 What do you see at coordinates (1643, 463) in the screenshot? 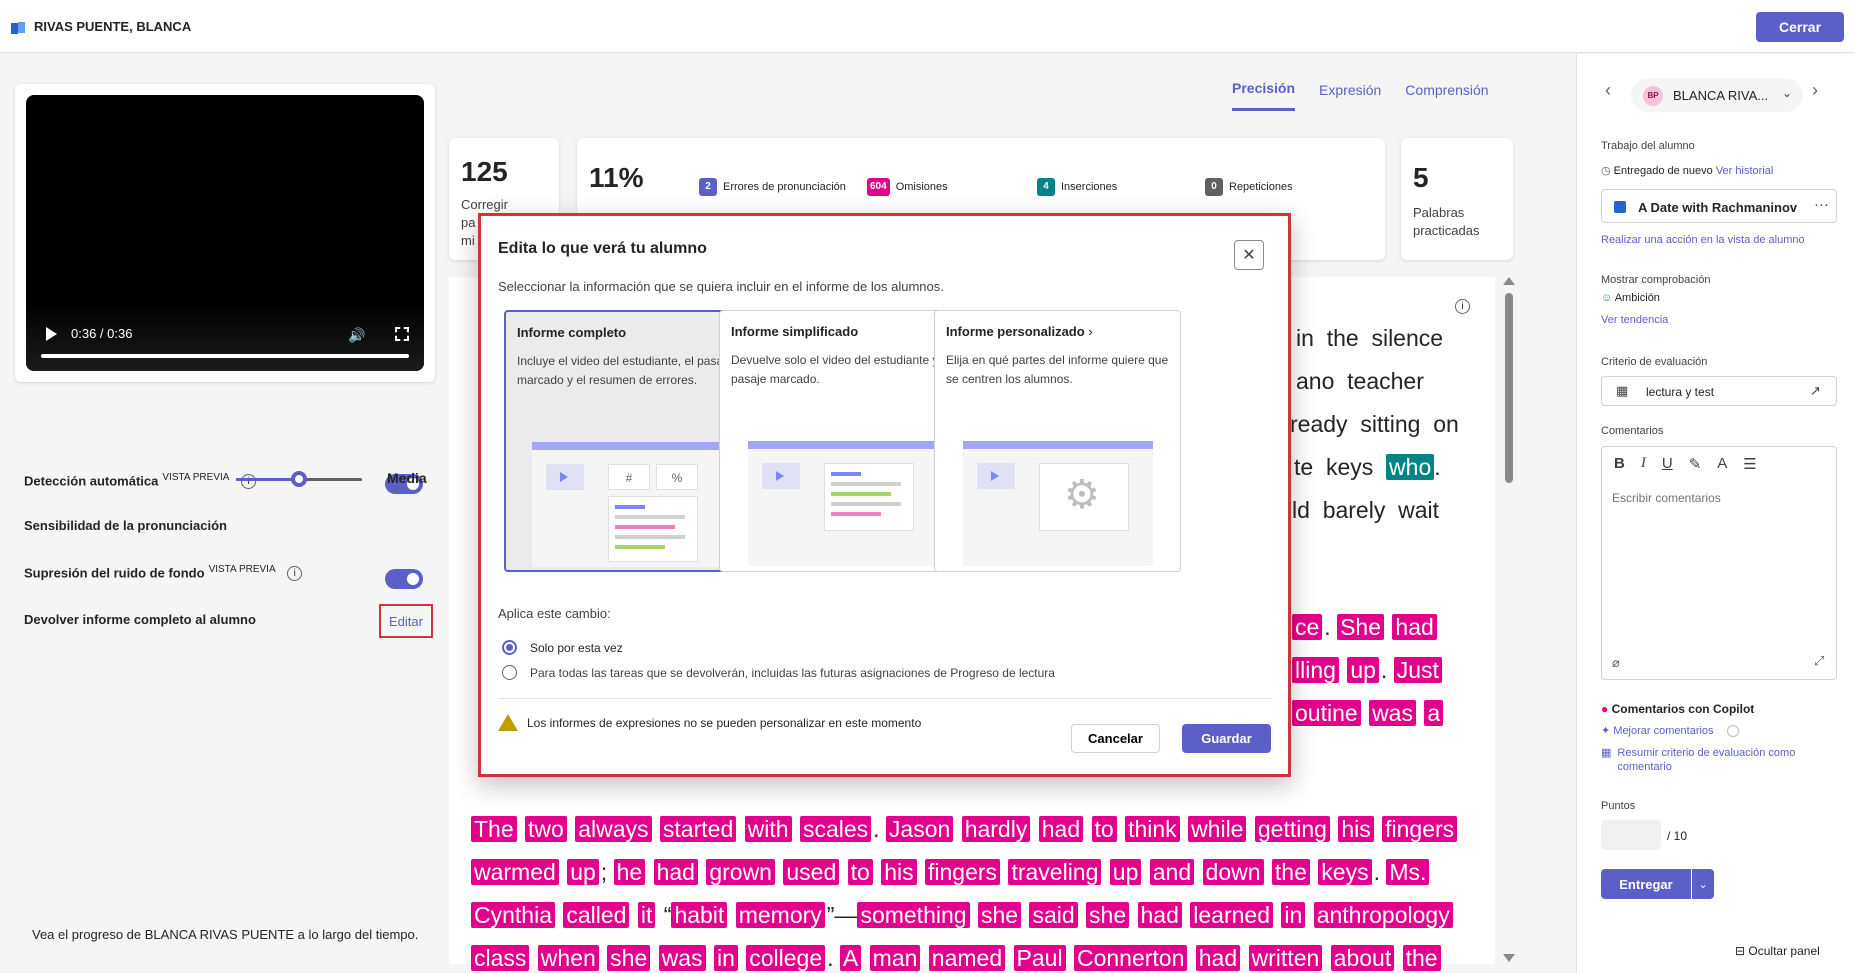
I see `italic-icon: I` at bounding box center [1643, 463].